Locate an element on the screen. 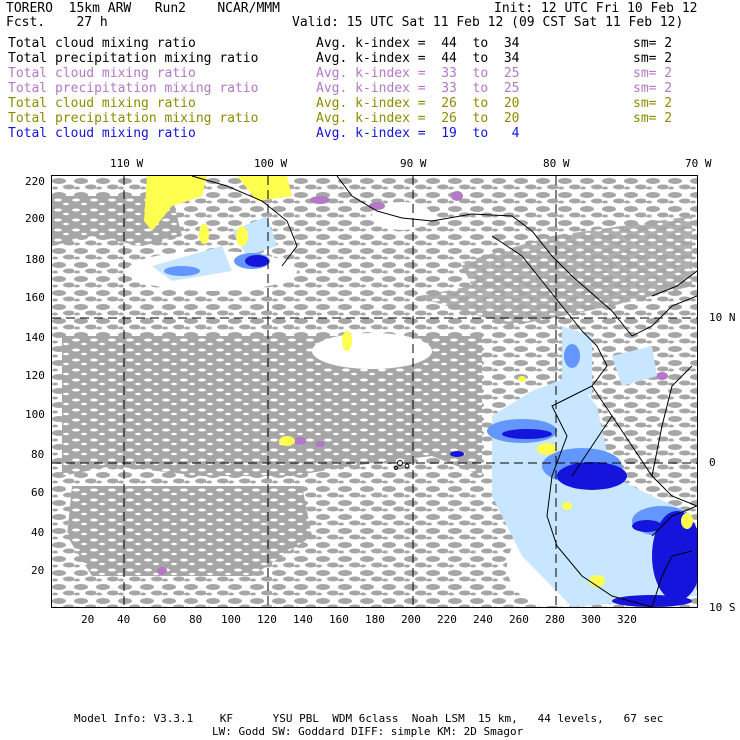 Image resolution: width=740 pixels, height=740 pixels. lat-label: 0 is located at coordinates (712, 462).